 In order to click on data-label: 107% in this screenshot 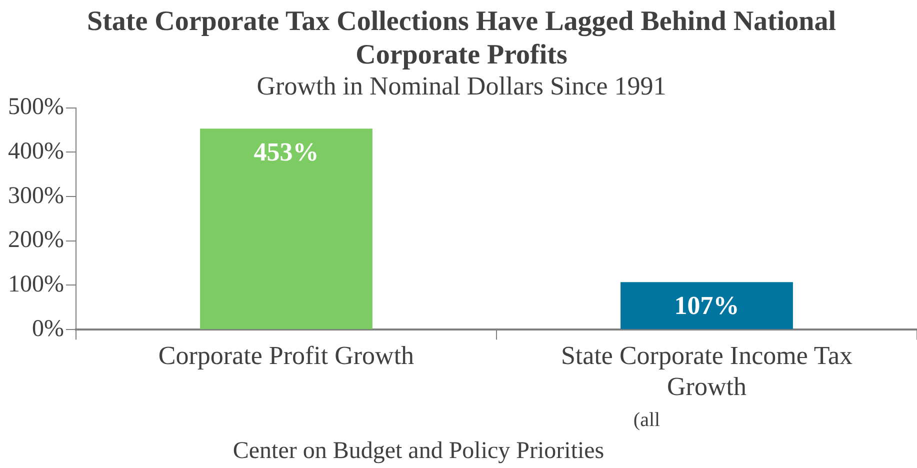, I will do `click(707, 305)`.